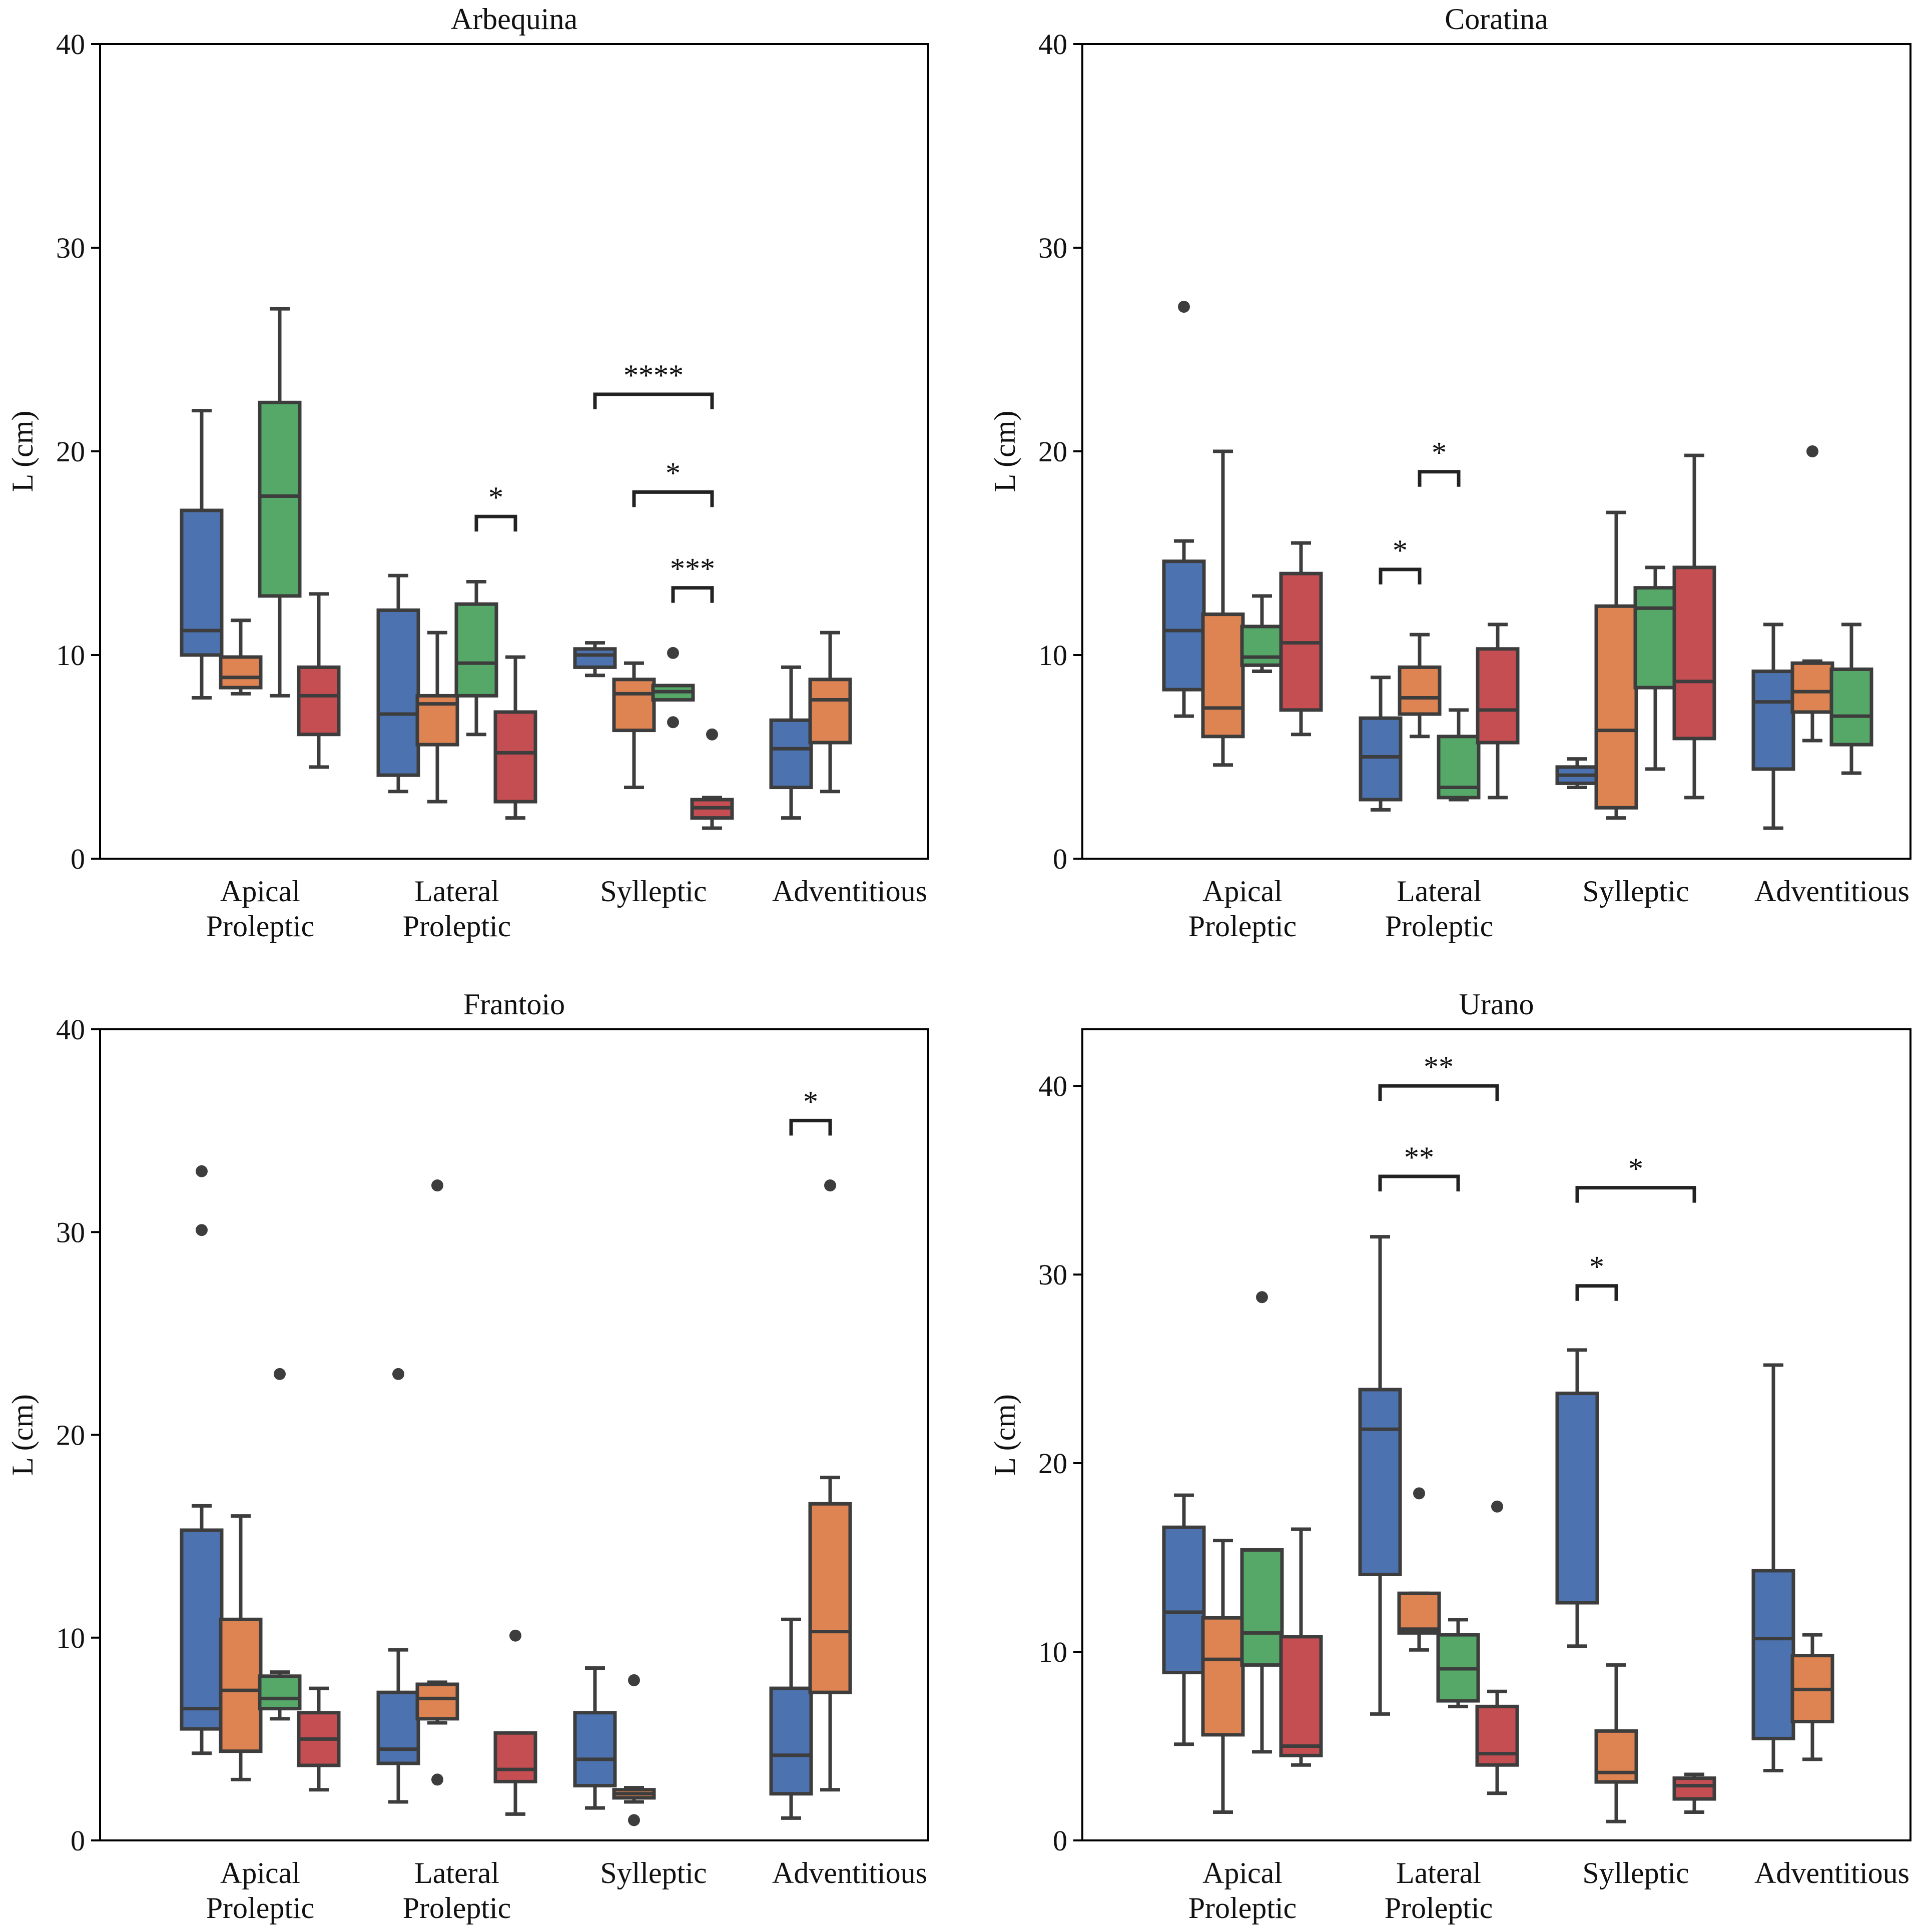 The image size is (1921, 1932). What do you see at coordinates (1419, 1157) in the screenshot?
I see `significance-label: **` at bounding box center [1419, 1157].